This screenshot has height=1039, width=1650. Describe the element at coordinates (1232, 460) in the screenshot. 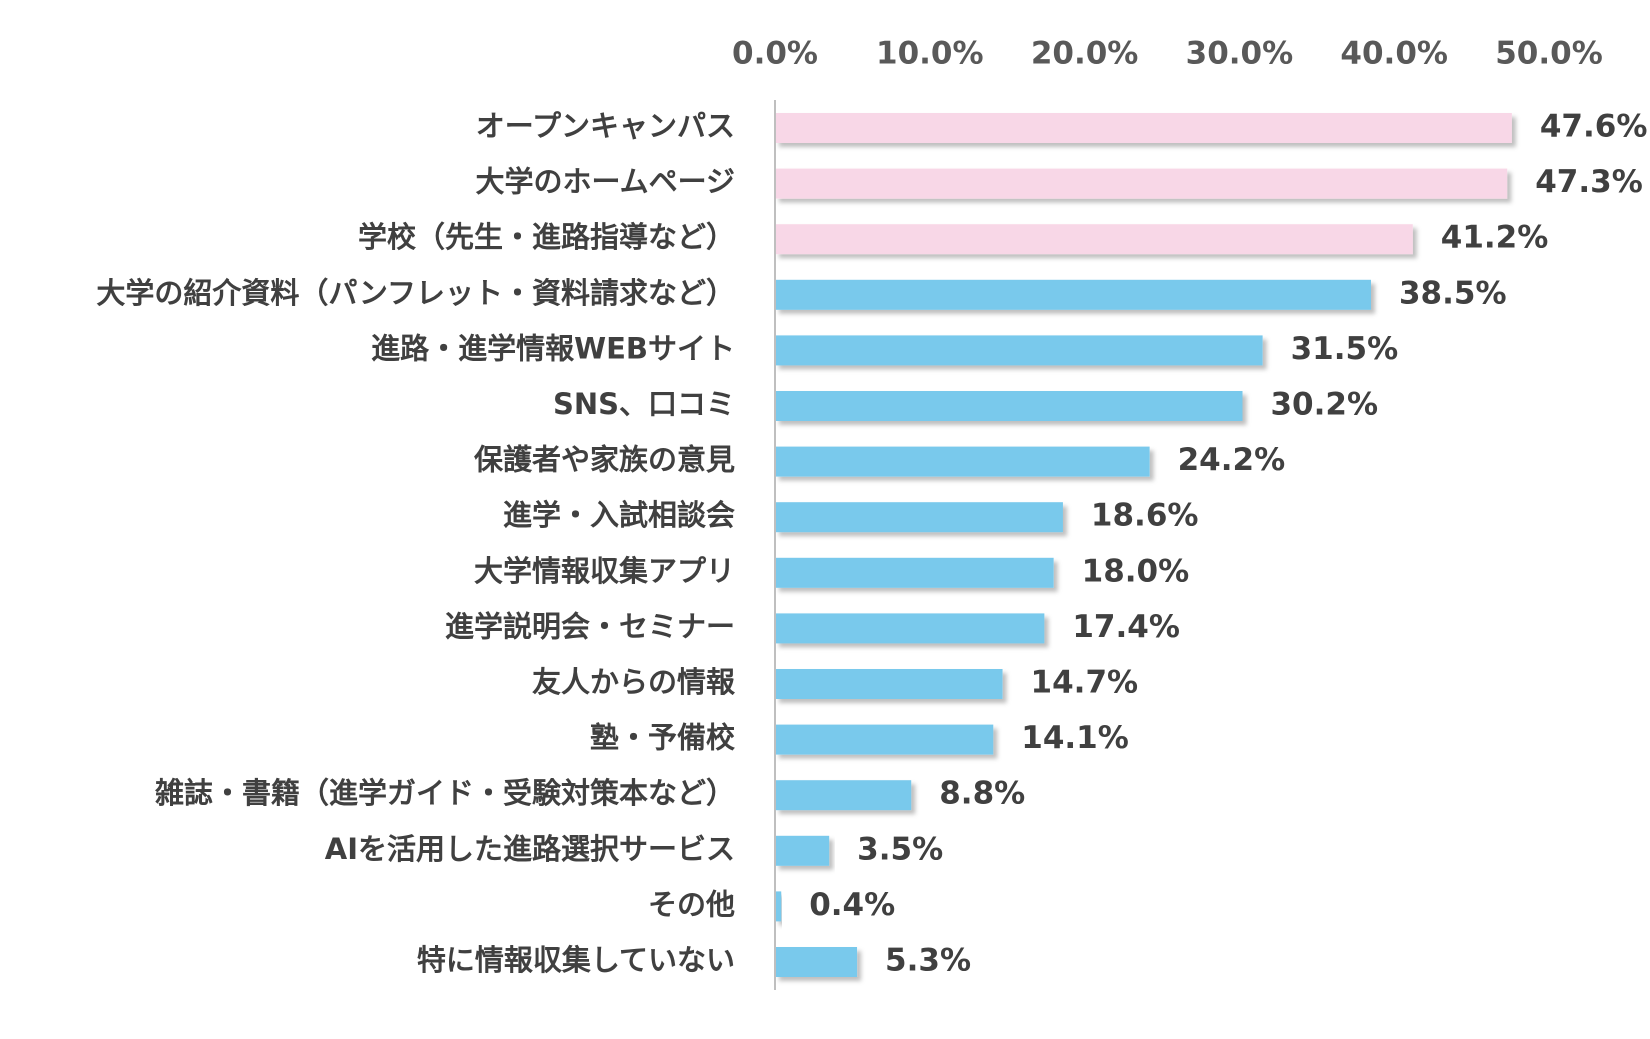

I see `value-label: 24.2%` at that location.